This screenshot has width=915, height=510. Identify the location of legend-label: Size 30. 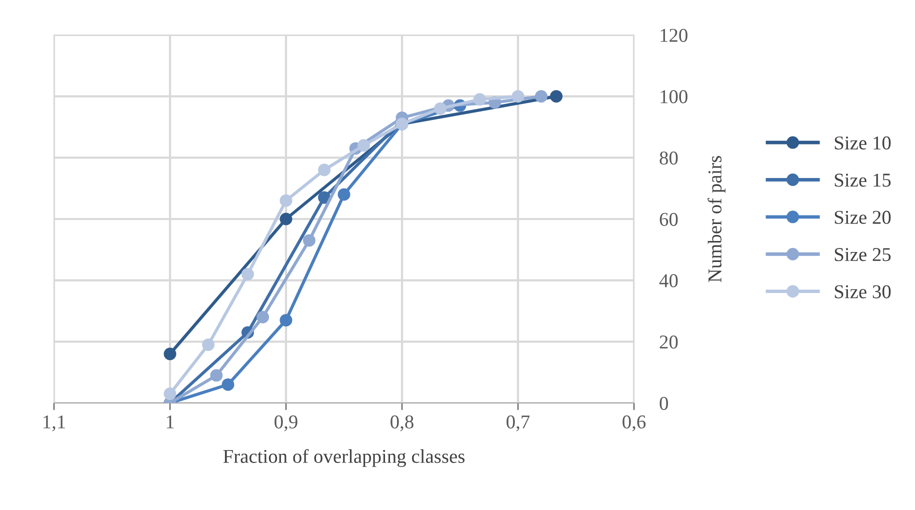
(862, 291).